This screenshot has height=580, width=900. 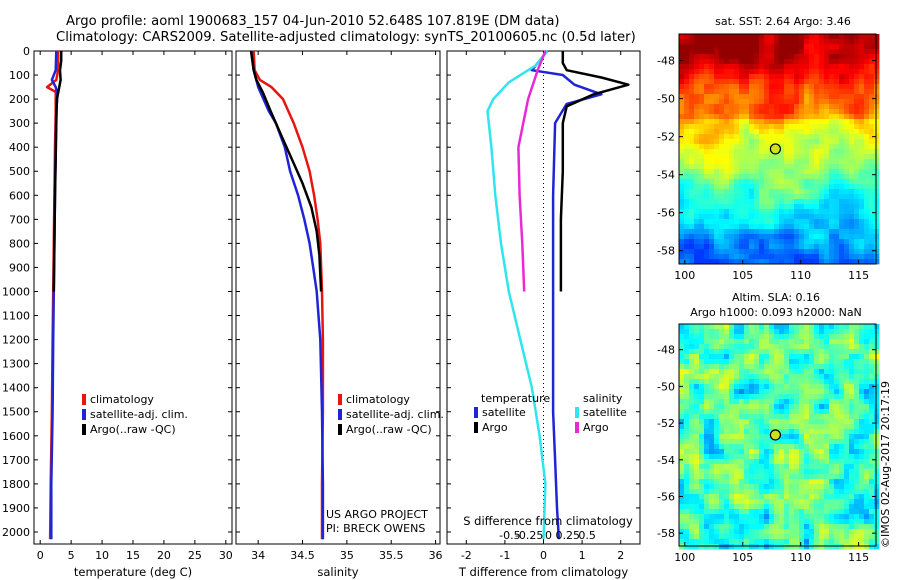 What do you see at coordinates (476, 427) in the screenshot?
I see `legend-swatch` at bounding box center [476, 427].